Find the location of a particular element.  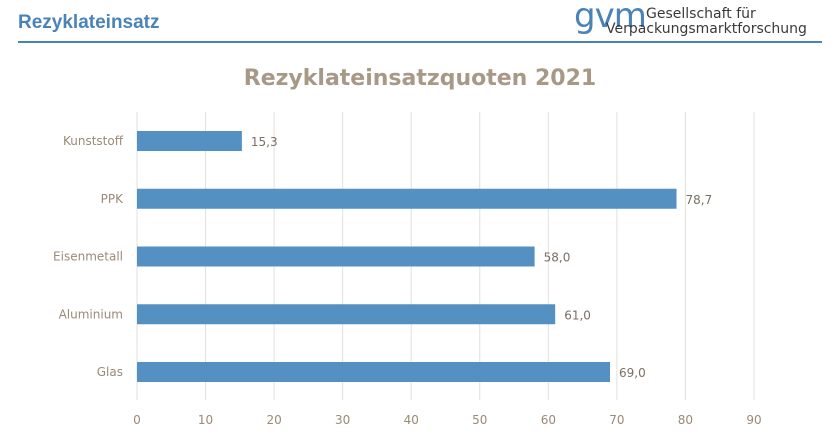

page-title: Rezyklateinsatz is located at coordinates (89, 22).